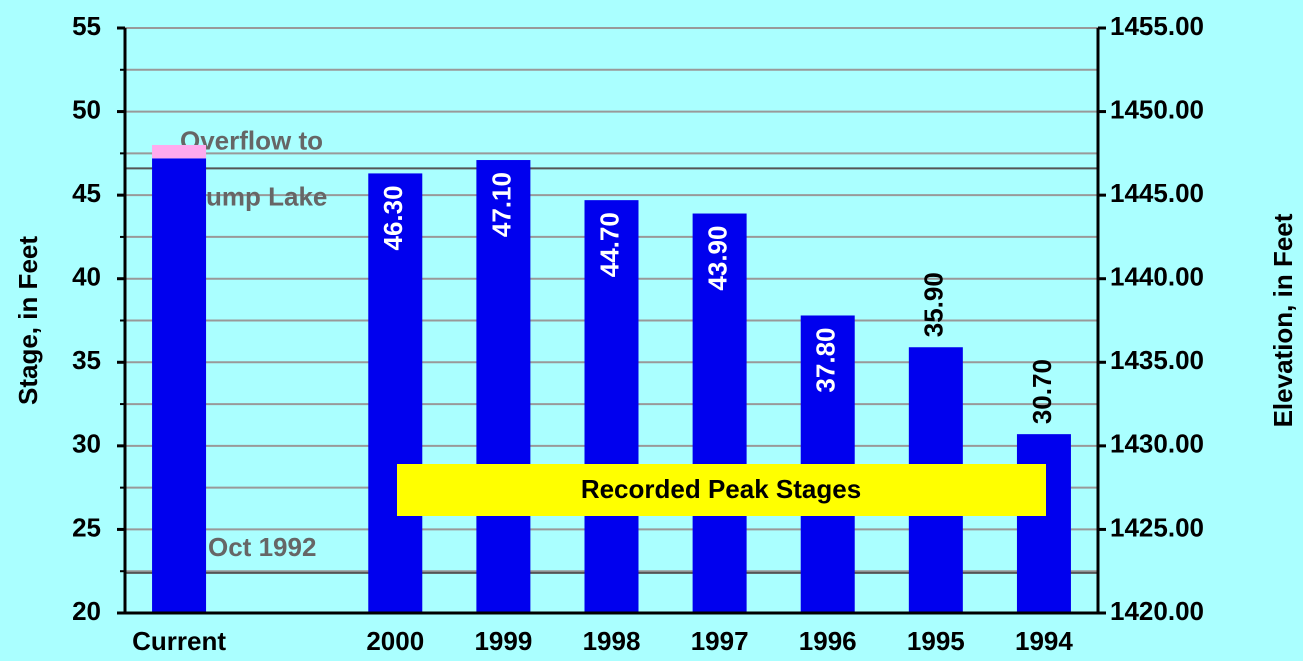 The width and height of the screenshot is (1303, 661). Describe the element at coordinates (503, 641) in the screenshot. I see `x-tick-label: 1999` at that location.